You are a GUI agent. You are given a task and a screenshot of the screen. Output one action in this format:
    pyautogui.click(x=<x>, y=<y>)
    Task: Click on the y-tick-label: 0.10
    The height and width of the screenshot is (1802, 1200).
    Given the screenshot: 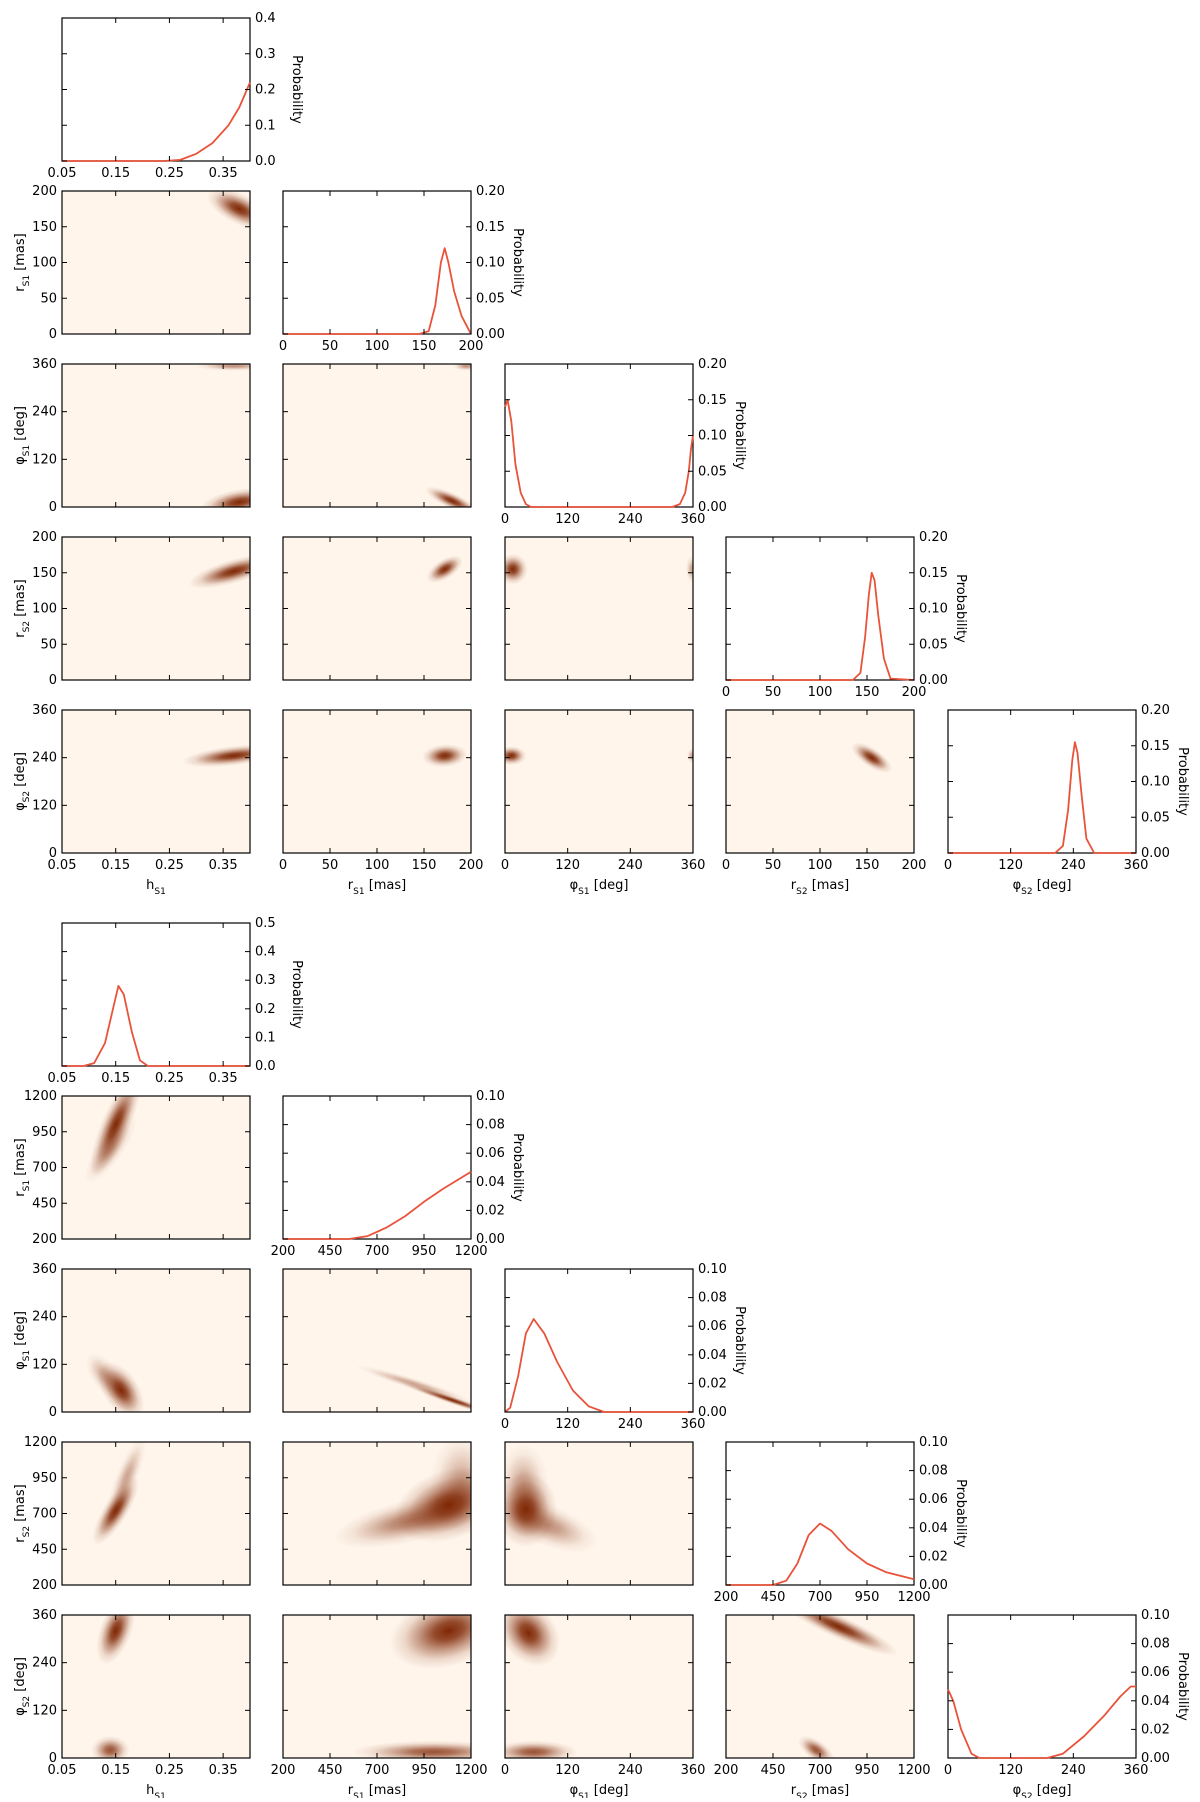 What is the action you would take?
    pyautogui.click(x=1155, y=782)
    